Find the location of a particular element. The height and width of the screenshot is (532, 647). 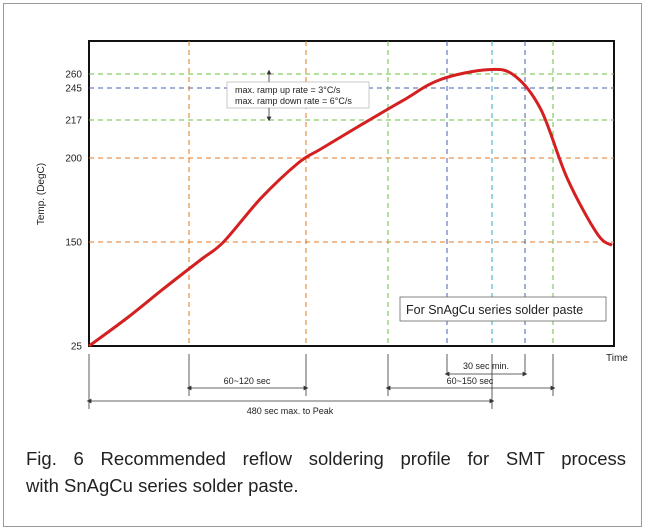

x-axis-label: Time is located at coordinates (617, 358).